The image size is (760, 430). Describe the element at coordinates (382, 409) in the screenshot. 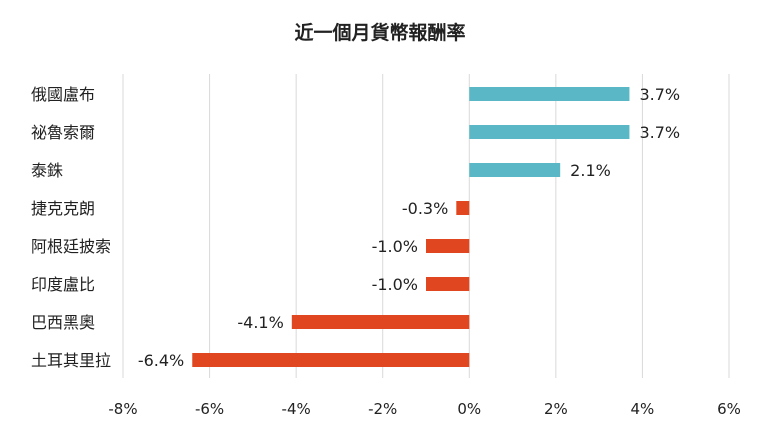

I see `x-tick-label: -2%` at that location.